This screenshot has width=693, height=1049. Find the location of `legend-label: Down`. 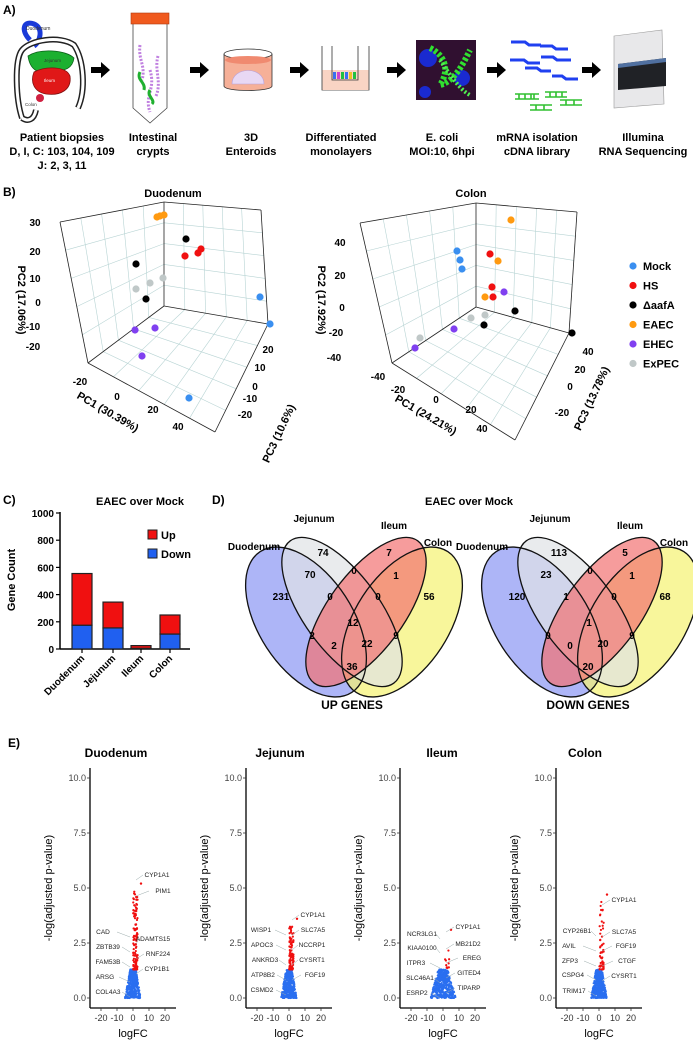

legend-label: Down is located at coordinates (176, 555).